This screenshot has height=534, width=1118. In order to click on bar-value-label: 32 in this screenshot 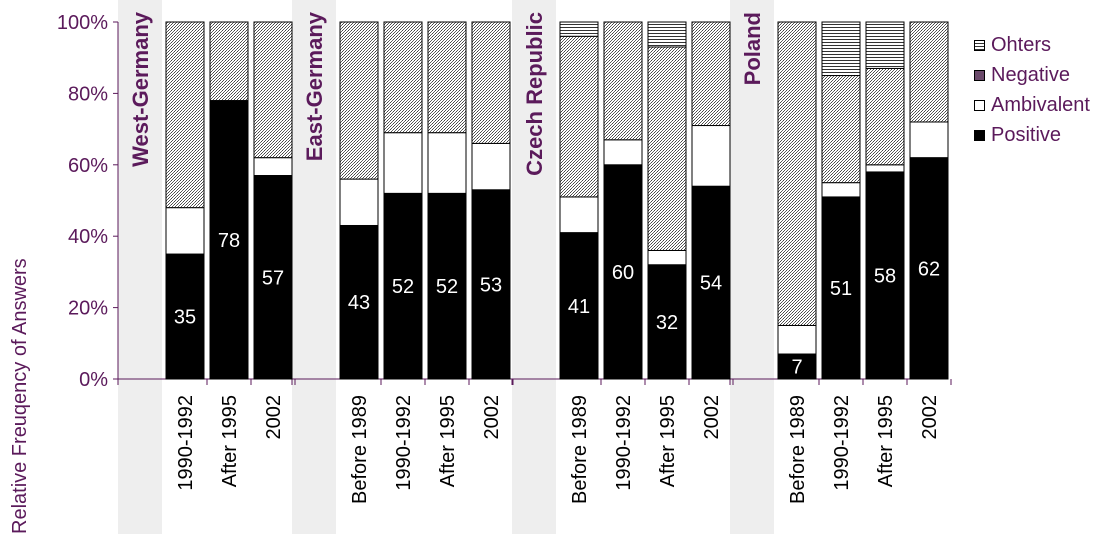, I will do `click(667, 323)`.